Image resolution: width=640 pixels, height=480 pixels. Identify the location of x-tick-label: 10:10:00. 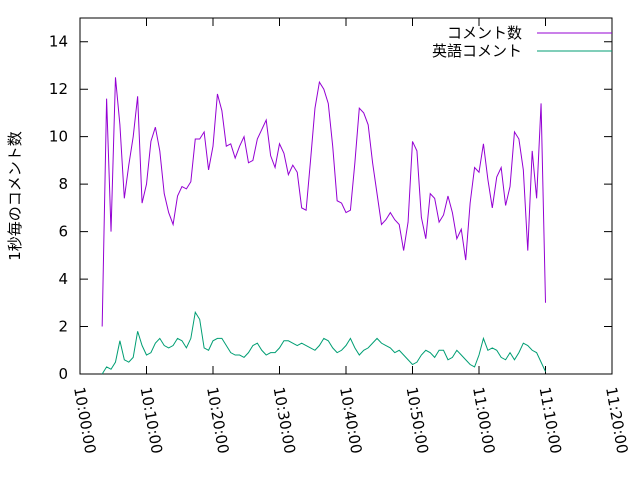
(151, 420).